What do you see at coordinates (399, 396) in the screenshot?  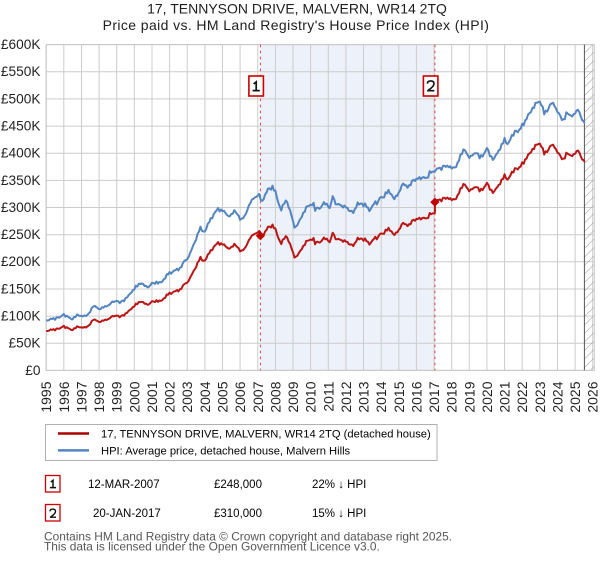 I see `svg-text: 2015` at bounding box center [399, 396].